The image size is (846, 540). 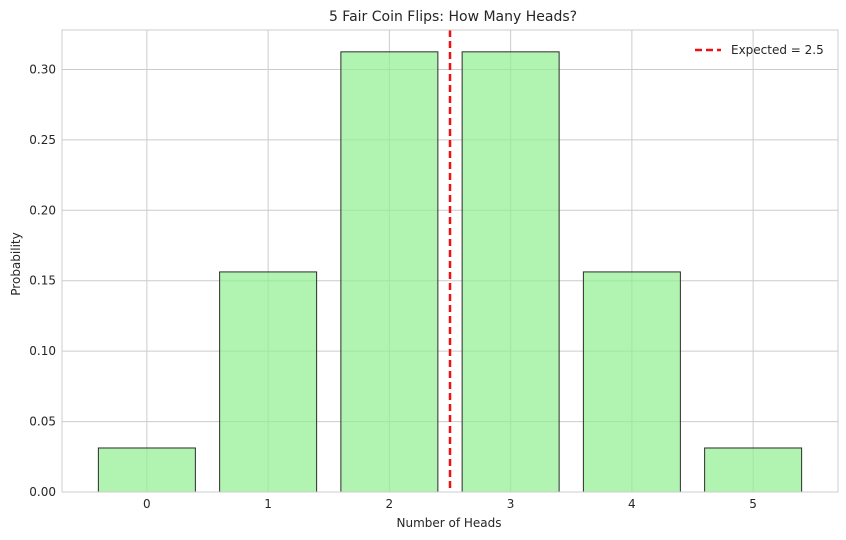 What do you see at coordinates (632, 504) in the screenshot?
I see `x-tick-label: 4` at bounding box center [632, 504].